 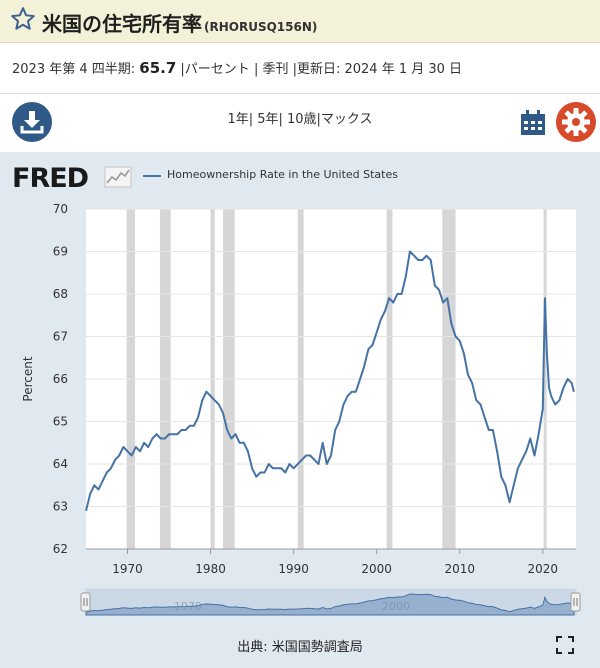 I want to click on series-meta: 2023 年第 4 四半期: 65.7 |パーセント | 季刊 |更新日, so click(x=237, y=67).